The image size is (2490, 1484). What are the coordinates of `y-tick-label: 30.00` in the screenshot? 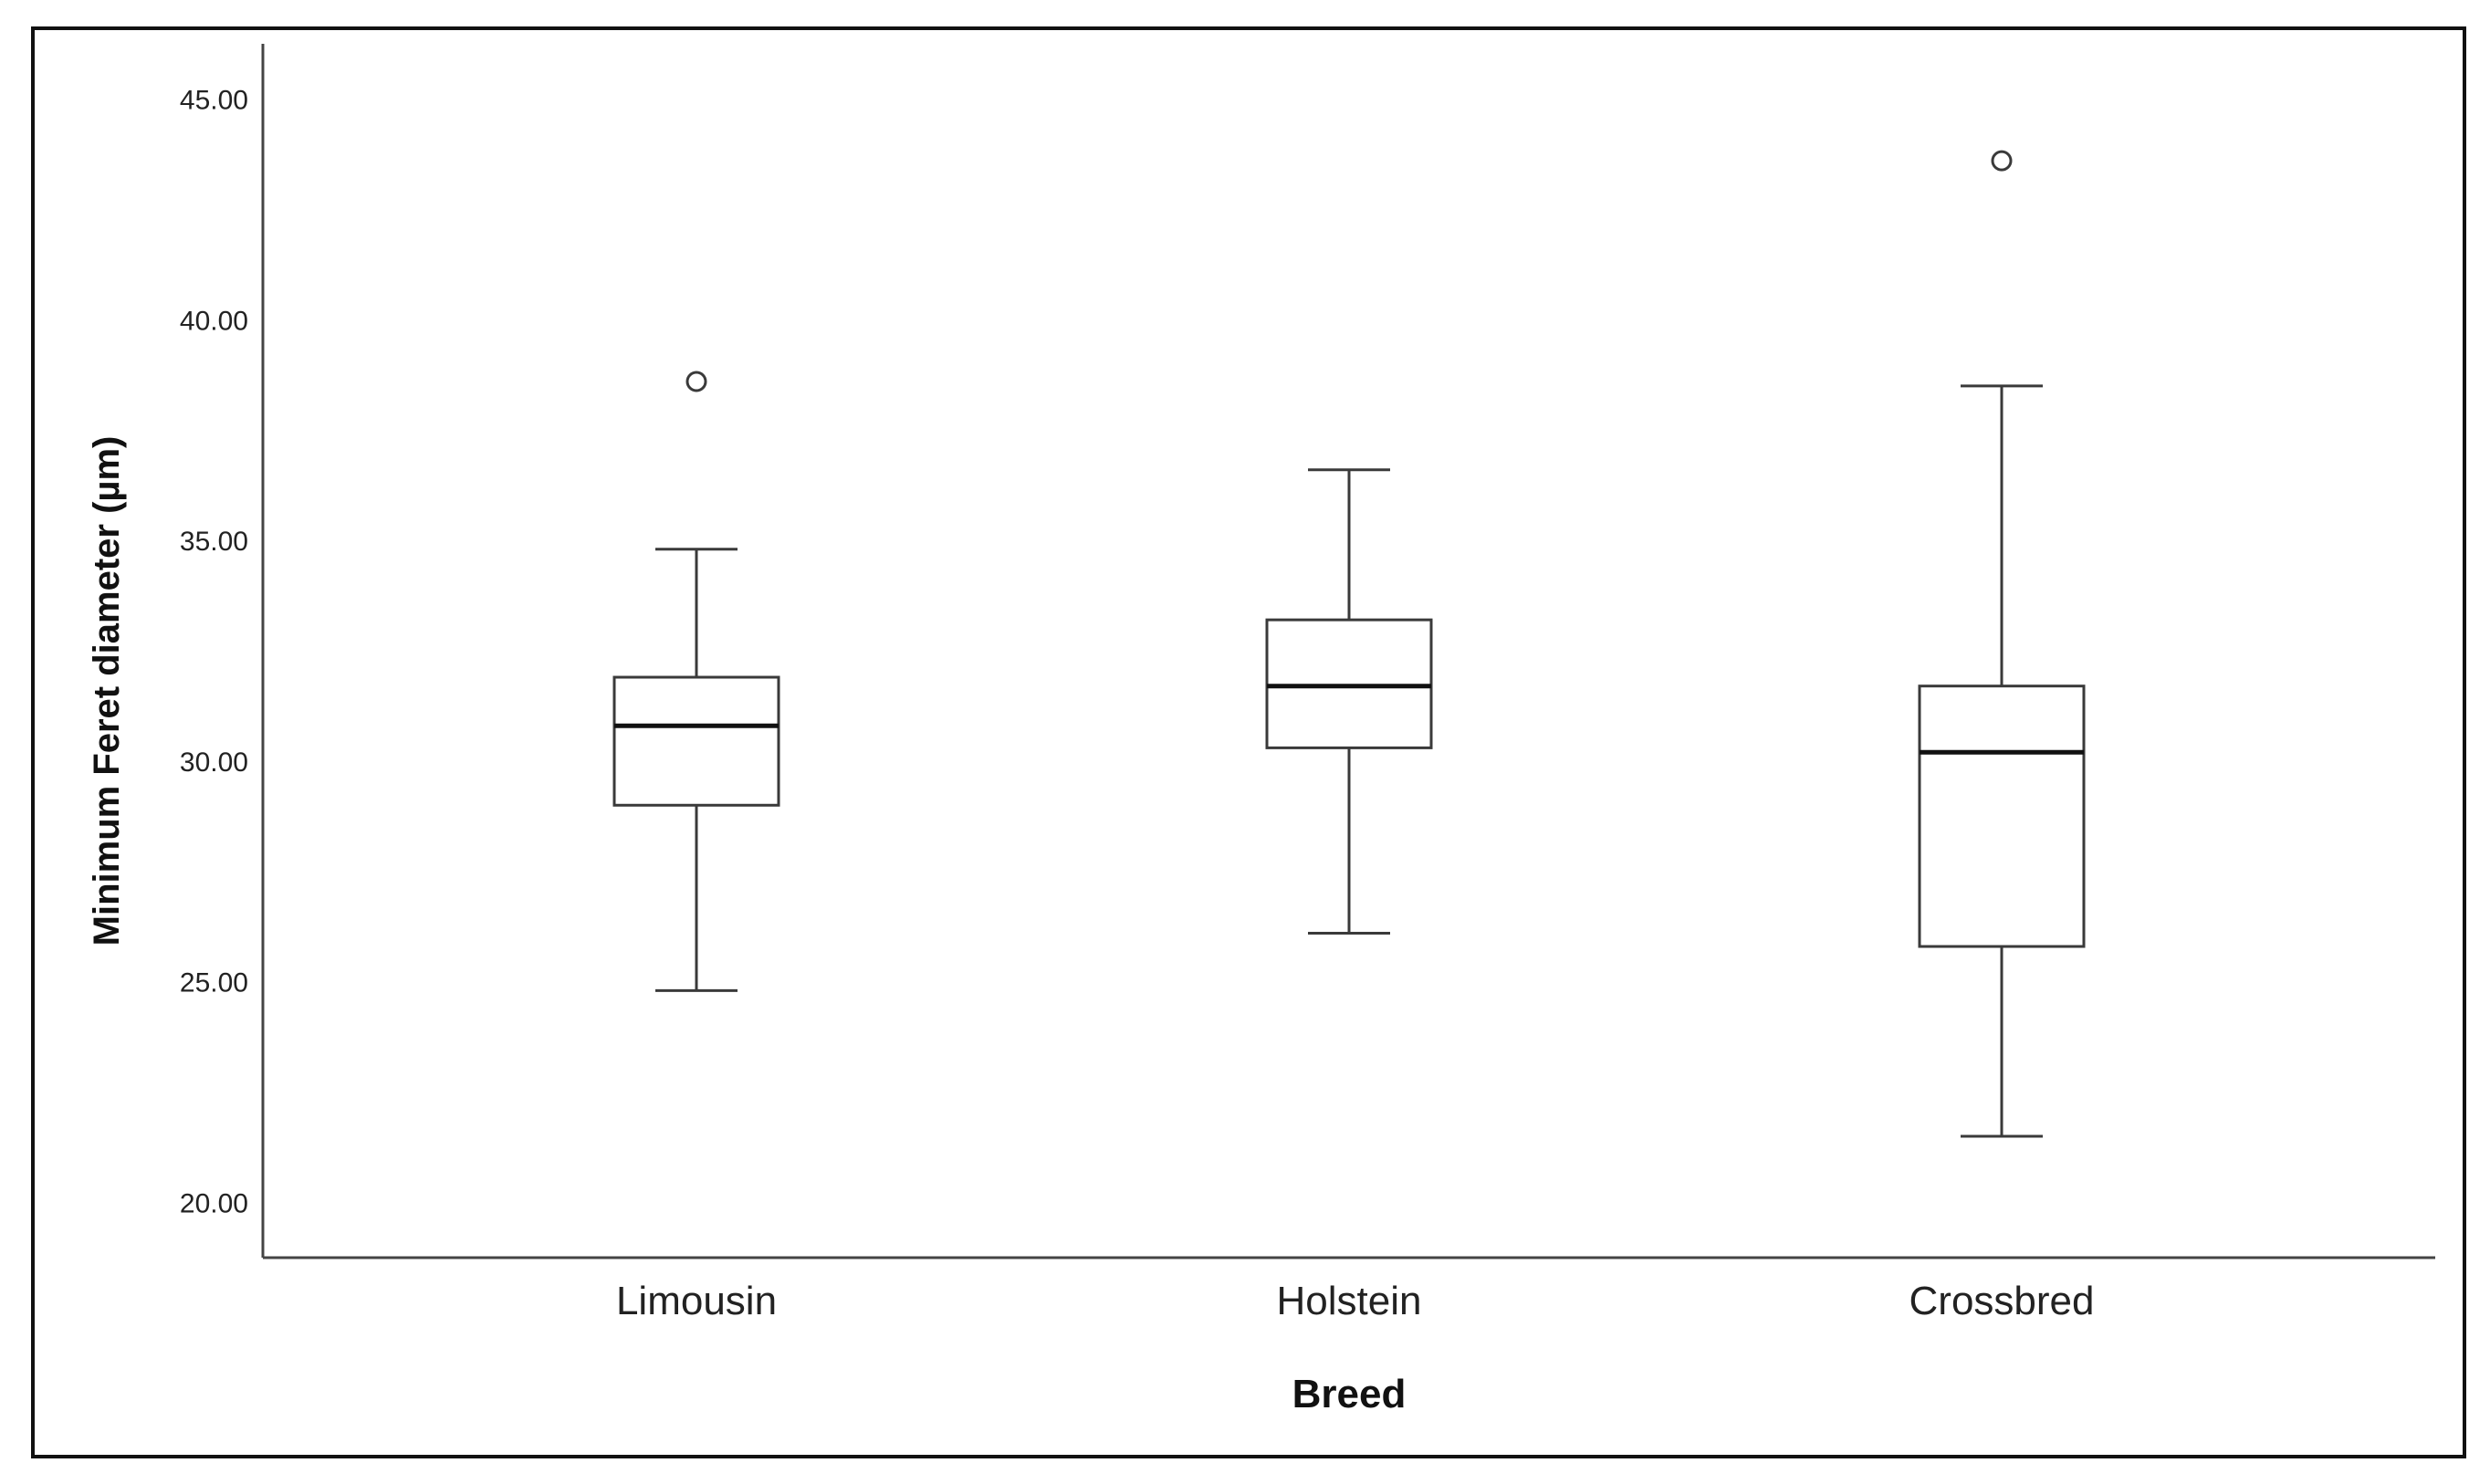 It's located at (214, 762).